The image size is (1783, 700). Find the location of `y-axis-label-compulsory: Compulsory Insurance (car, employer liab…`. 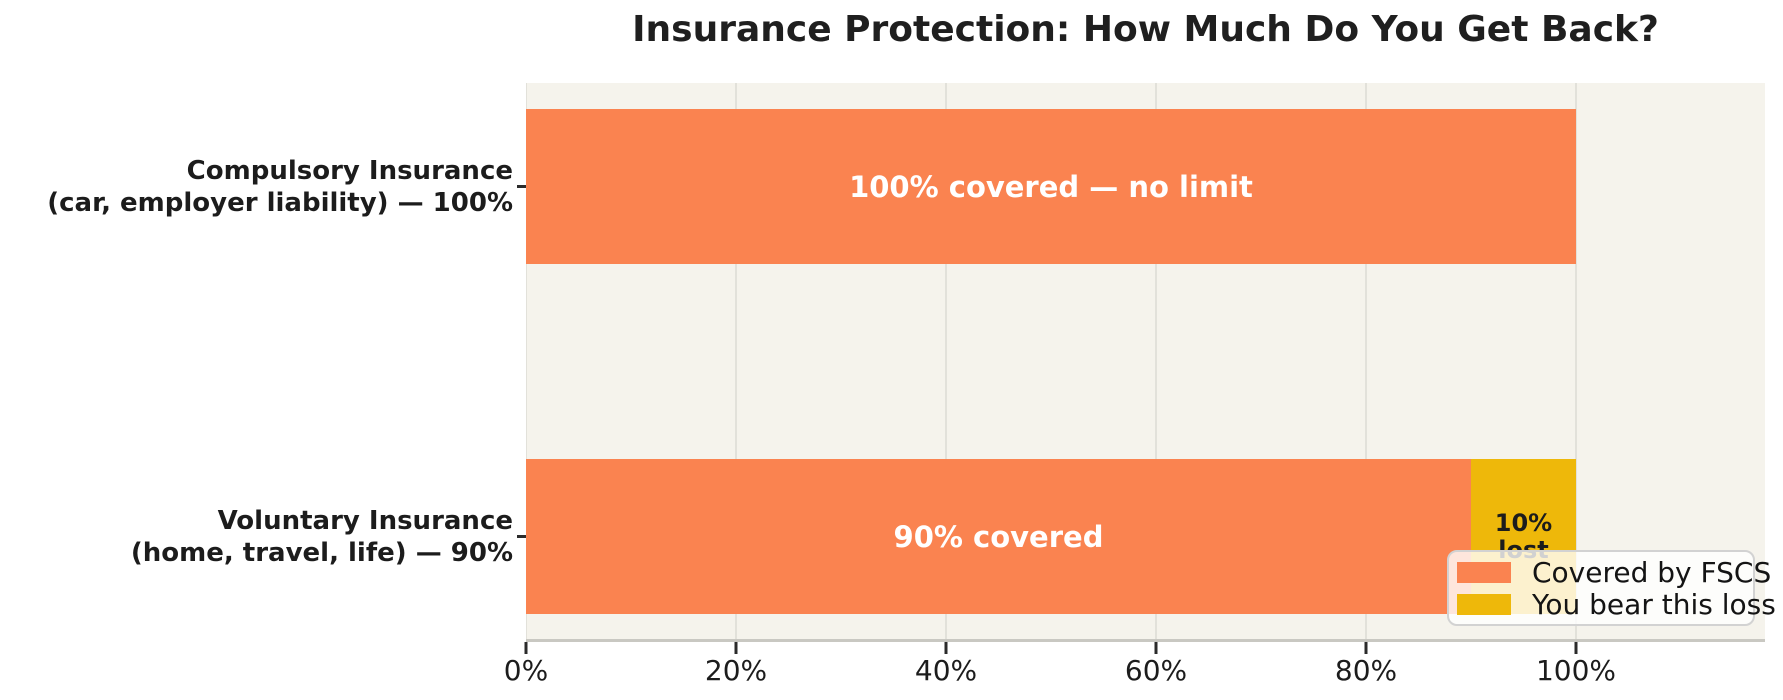

y-axis-label-compulsory: Compulsory Insurance (car, employer liab… is located at coordinates (256, 187).